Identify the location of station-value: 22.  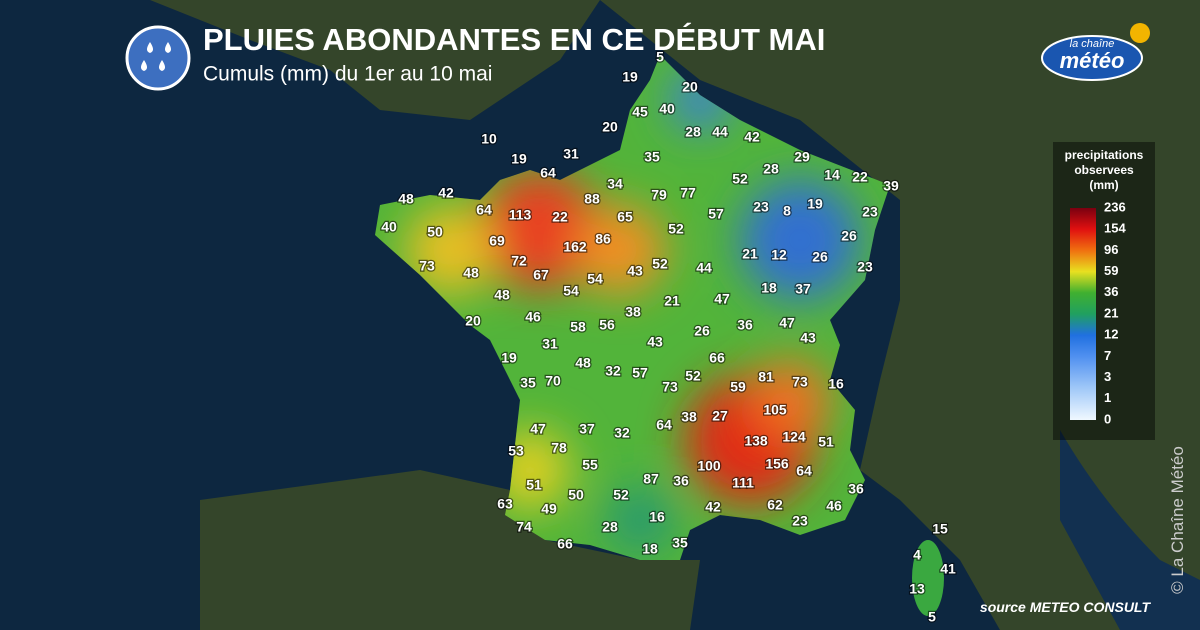
(860, 177).